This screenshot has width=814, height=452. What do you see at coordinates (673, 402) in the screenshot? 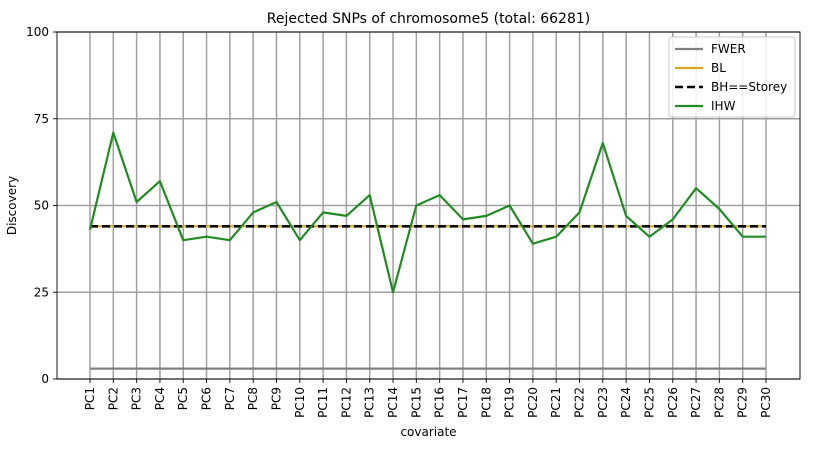
I see `x-tick-label: PC26` at bounding box center [673, 402].